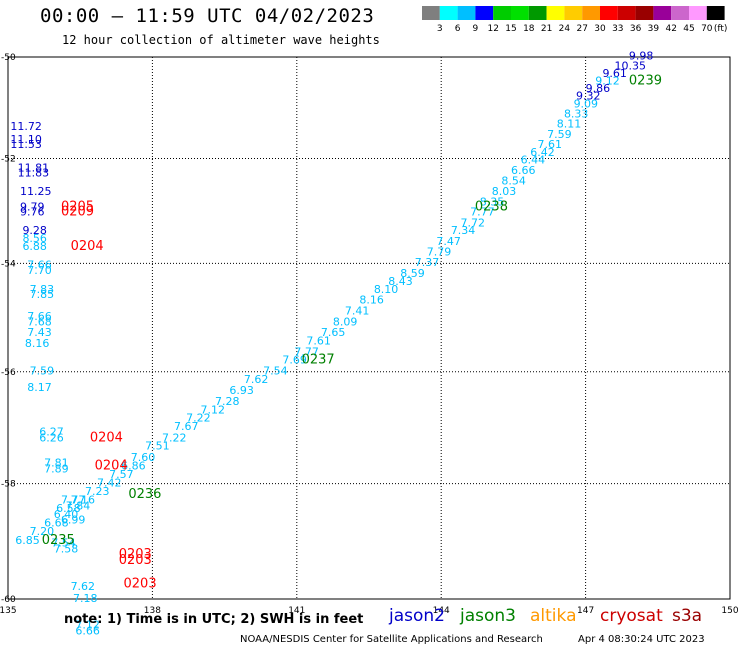 Image resolution: width=740 pixels, height=650 pixels. I want to click on pass-time-label: 0235, so click(58, 540).